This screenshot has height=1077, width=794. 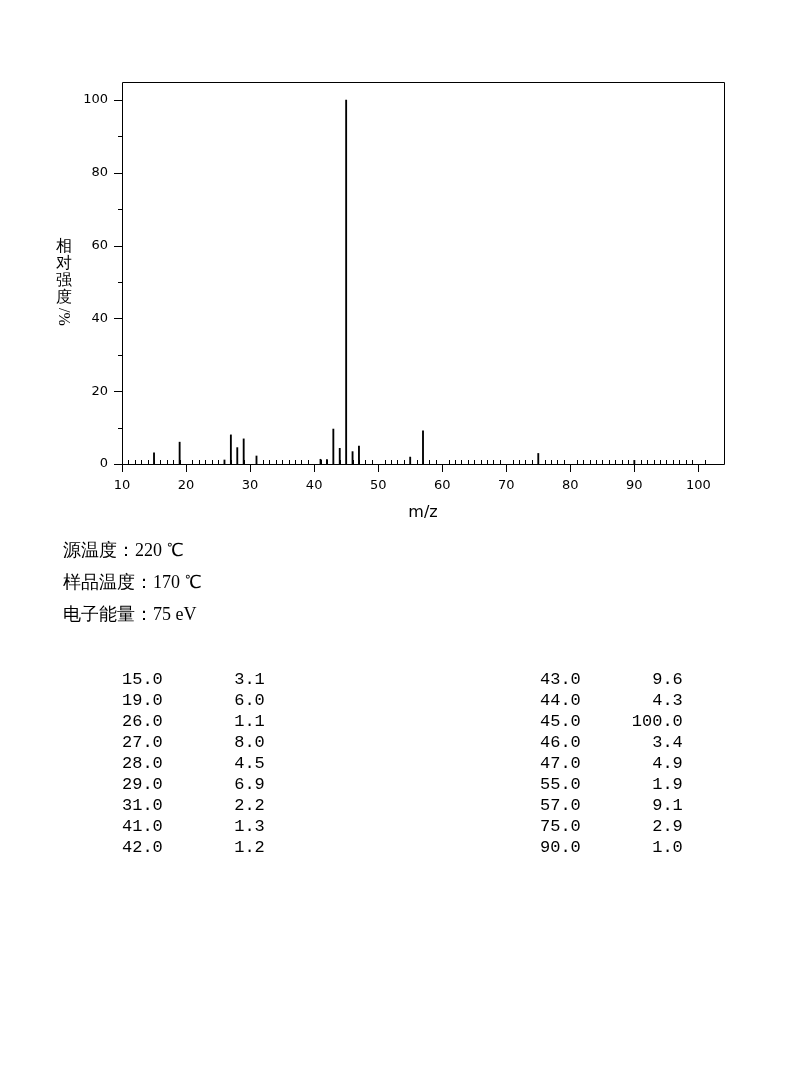 I want to click on text: 90.0 1.0, so click(x=611, y=847).